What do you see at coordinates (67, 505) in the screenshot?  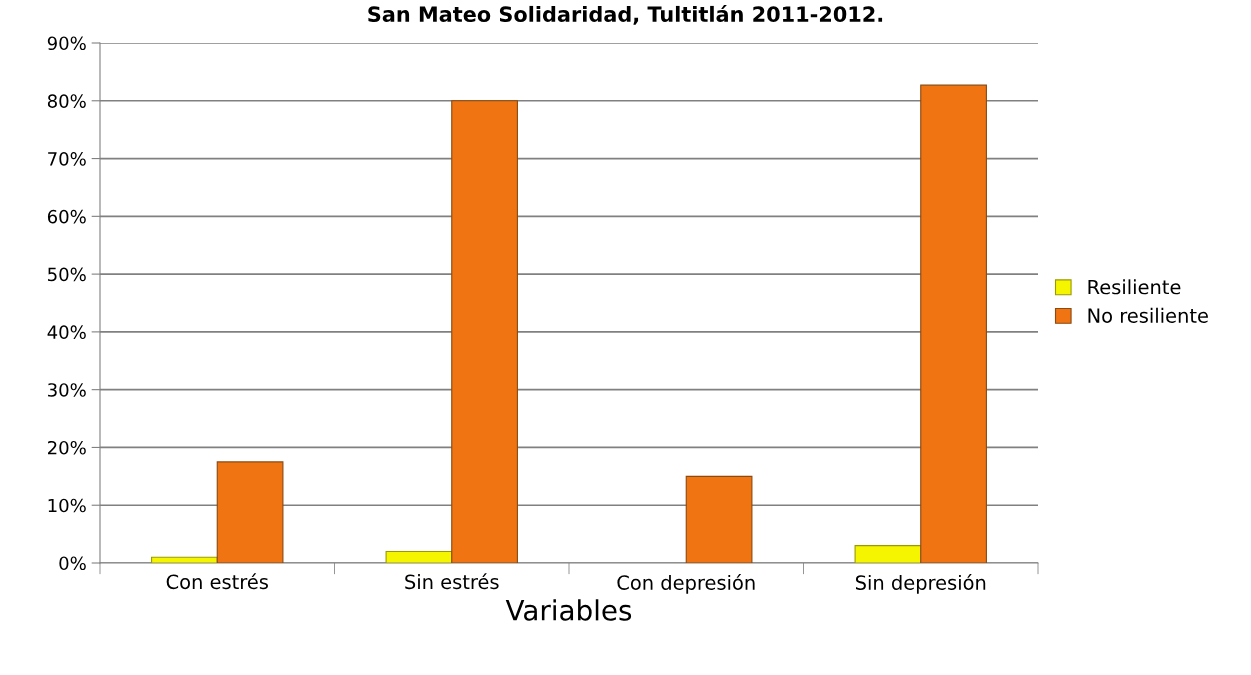 I see `y-tick-label: 10%` at bounding box center [67, 505].